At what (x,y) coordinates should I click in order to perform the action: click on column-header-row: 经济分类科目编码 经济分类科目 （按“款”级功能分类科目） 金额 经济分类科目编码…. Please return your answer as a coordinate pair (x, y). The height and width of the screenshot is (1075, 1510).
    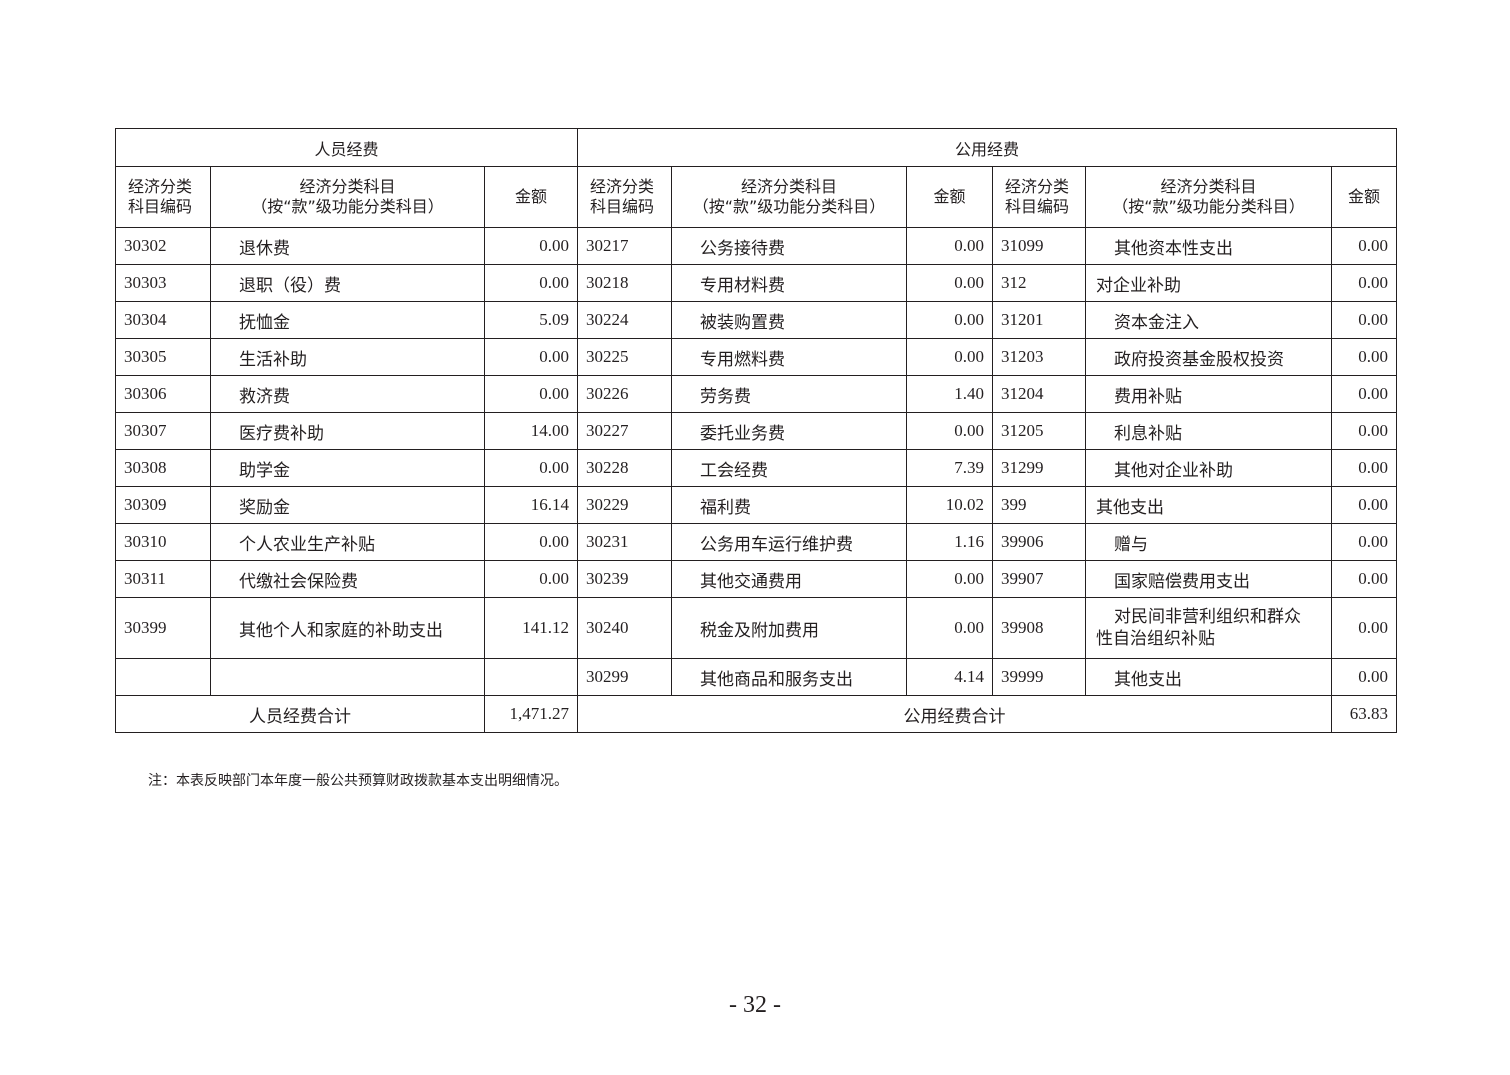
    Looking at the image, I should click on (756, 197).